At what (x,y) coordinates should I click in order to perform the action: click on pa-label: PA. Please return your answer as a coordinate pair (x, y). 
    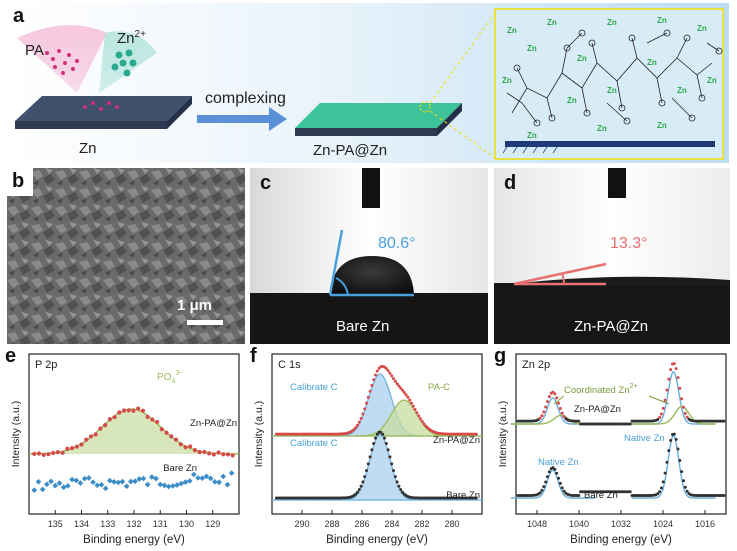
    Looking at the image, I should click on (34, 50).